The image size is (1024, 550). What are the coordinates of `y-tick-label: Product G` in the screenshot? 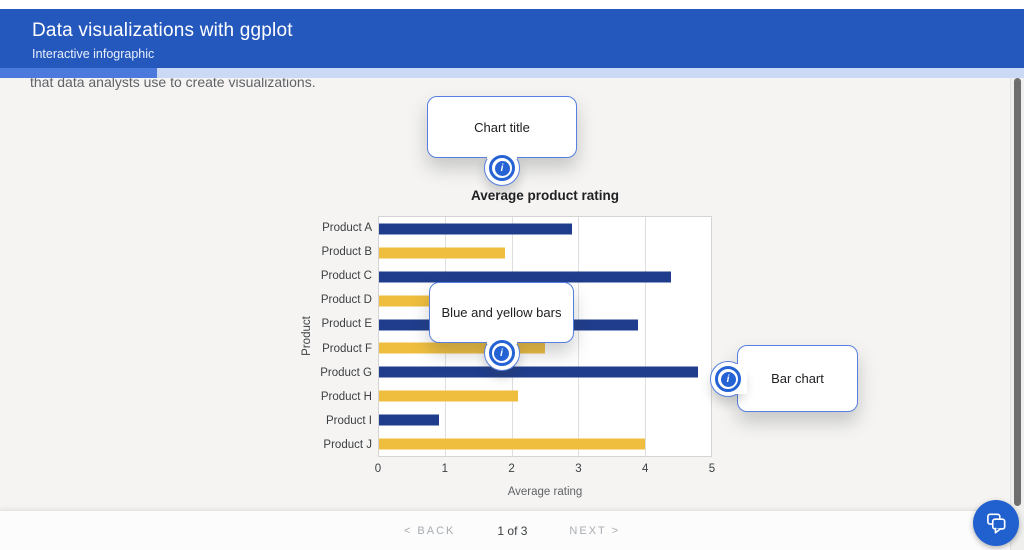 It's located at (346, 372).